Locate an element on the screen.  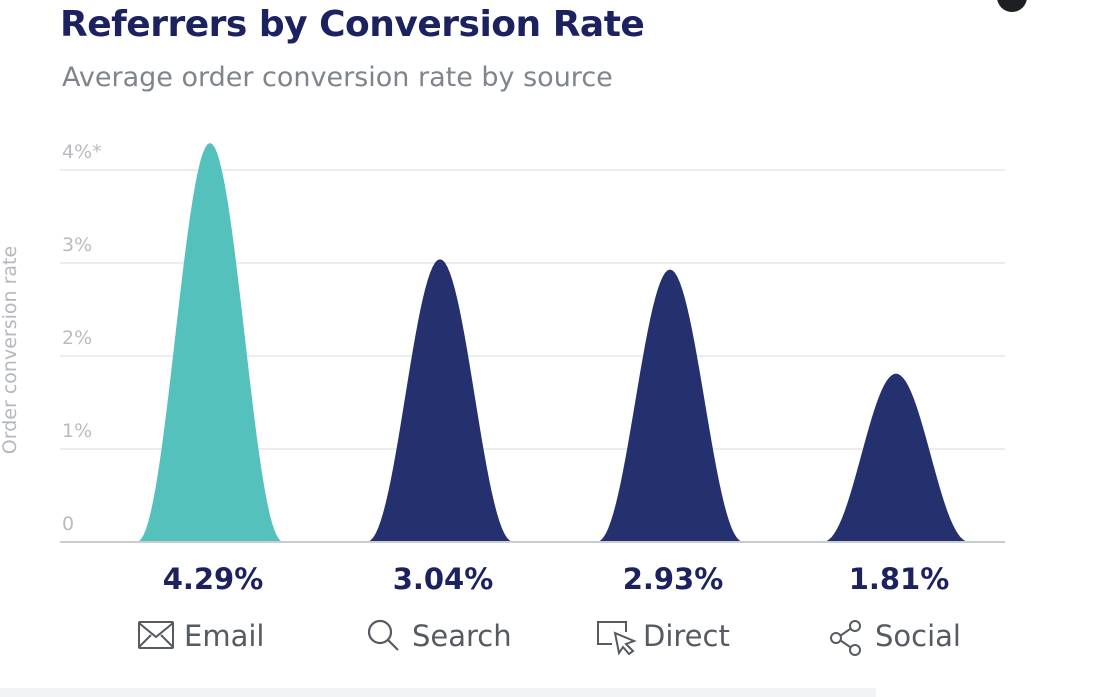
y-tick-label: 0 is located at coordinates (68, 524).